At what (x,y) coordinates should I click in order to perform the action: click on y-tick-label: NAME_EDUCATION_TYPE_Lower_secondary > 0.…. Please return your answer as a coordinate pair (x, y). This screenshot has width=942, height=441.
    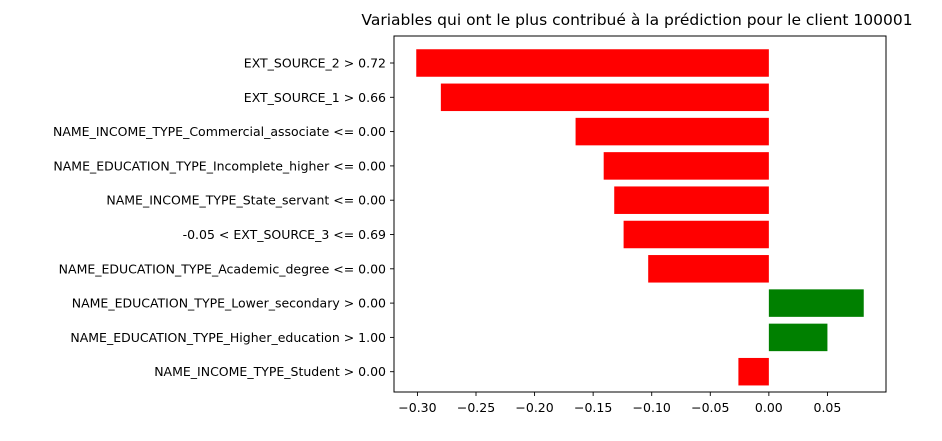
    Looking at the image, I should click on (229, 303).